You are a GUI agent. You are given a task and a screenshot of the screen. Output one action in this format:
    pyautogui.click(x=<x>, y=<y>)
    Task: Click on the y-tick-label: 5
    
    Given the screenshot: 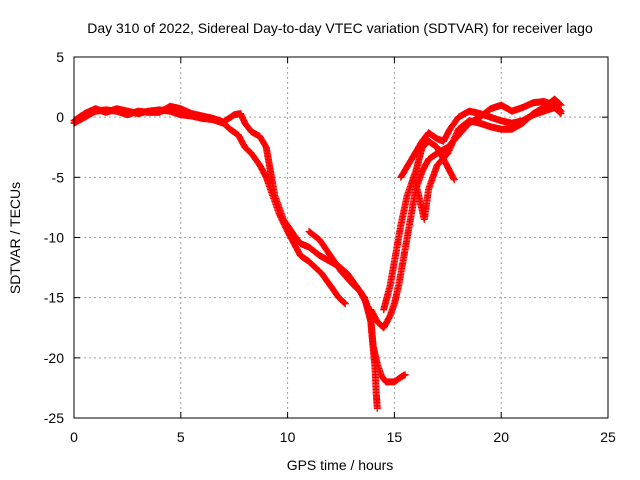 What is the action you would take?
    pyautogui.click(x=60, y=57)
    